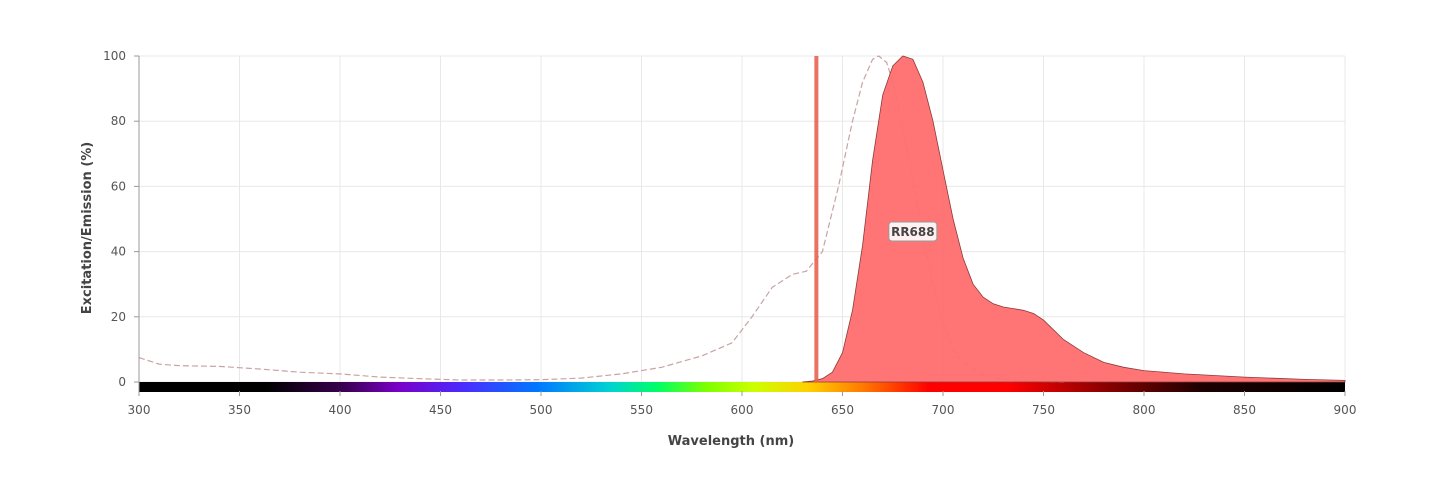  Describe the element at coordinates (742, 410) in the screenshot. I see `x-tick-label: 600` at that location.